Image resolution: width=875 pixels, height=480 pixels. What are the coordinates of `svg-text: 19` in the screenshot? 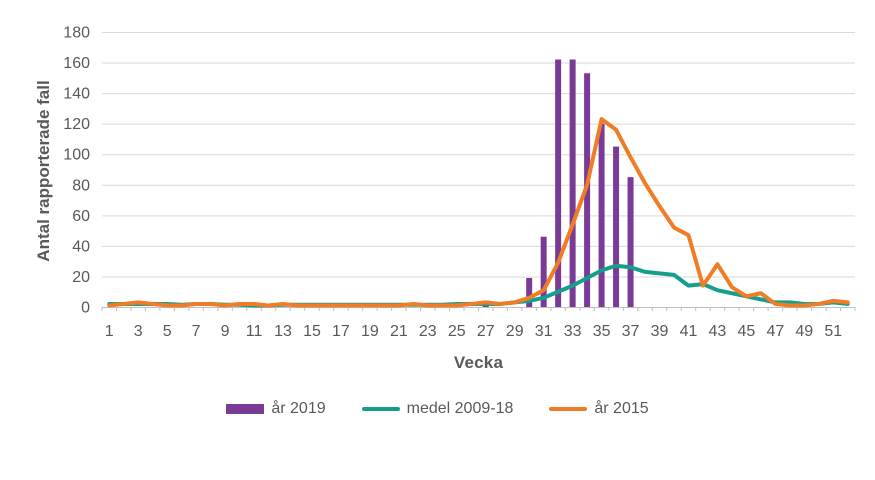 It's located at (370, 331).